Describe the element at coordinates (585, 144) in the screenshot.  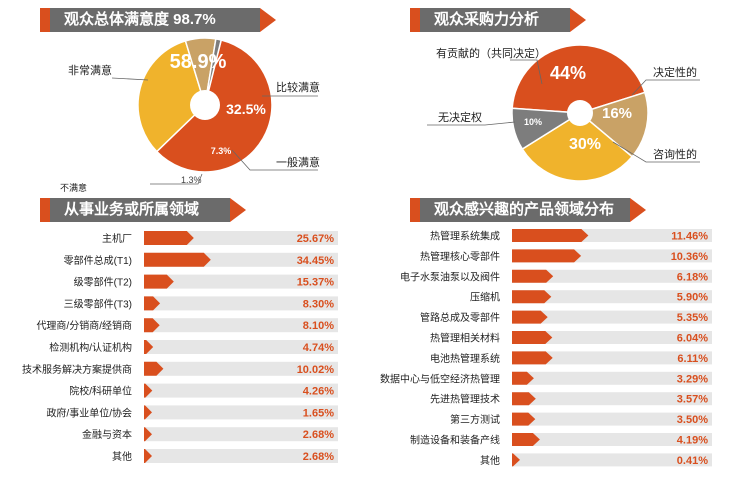
I see `pie2-value-label-2: 30%` at that location.